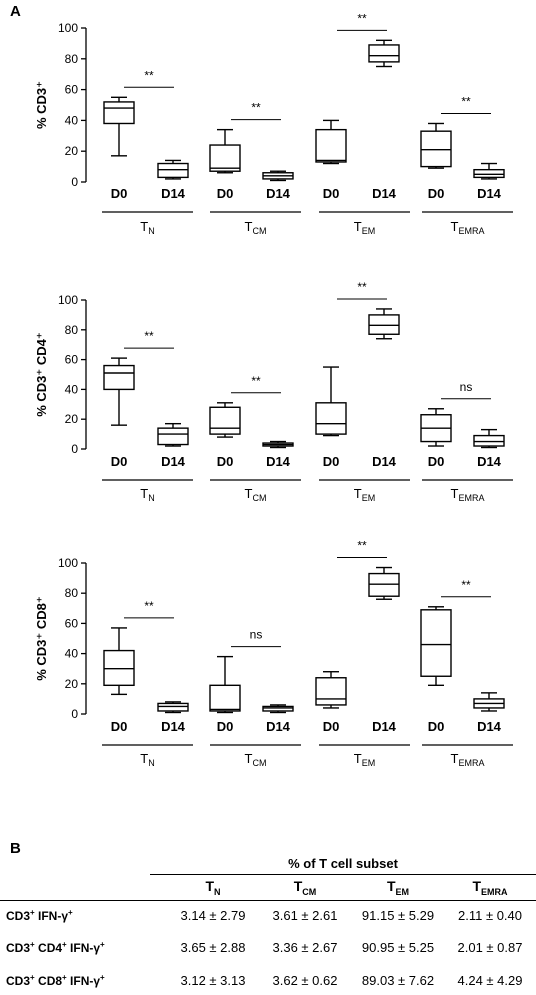 The image size is (536, 995). Describe the element at coordinates (41, 105) in the screenshot. I see `y-axis-label: % CD3⁺` at that location.